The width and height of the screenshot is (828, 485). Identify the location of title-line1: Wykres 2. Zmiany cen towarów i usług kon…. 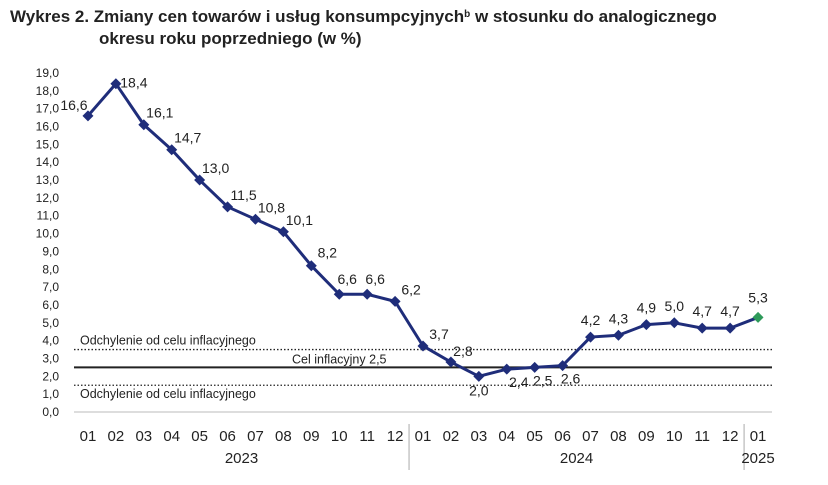
(363, 16).